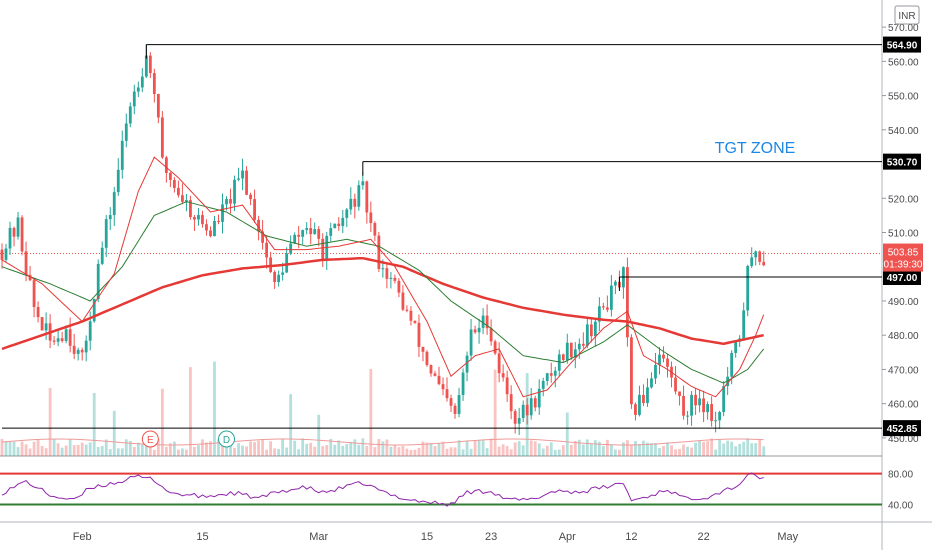  I want to click on event-marker-label: E, so click(150, 440).